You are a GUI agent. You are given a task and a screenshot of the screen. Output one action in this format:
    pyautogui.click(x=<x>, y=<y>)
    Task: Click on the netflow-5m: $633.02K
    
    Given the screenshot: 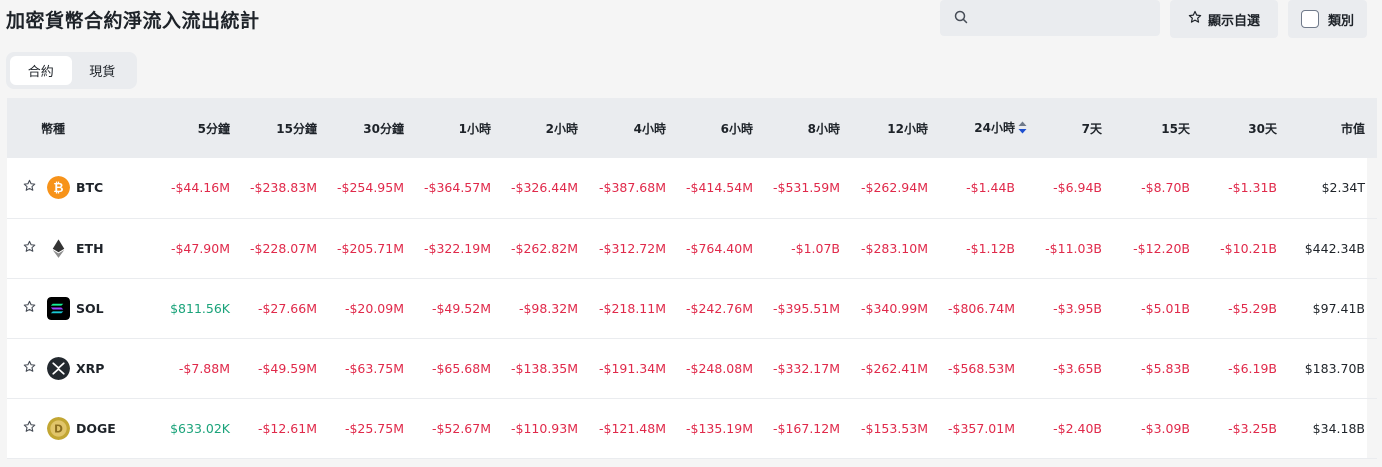 What is the action you would take?
    pyautogui.click(x=200, y=428)
    